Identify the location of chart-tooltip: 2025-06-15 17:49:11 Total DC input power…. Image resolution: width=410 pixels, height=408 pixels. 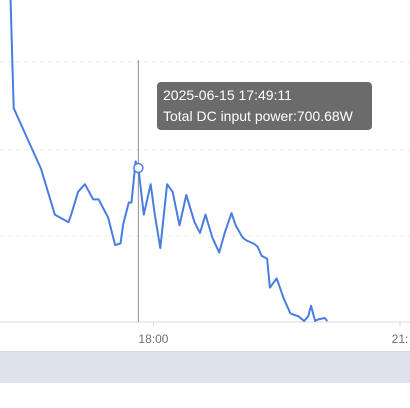
(264, 106).